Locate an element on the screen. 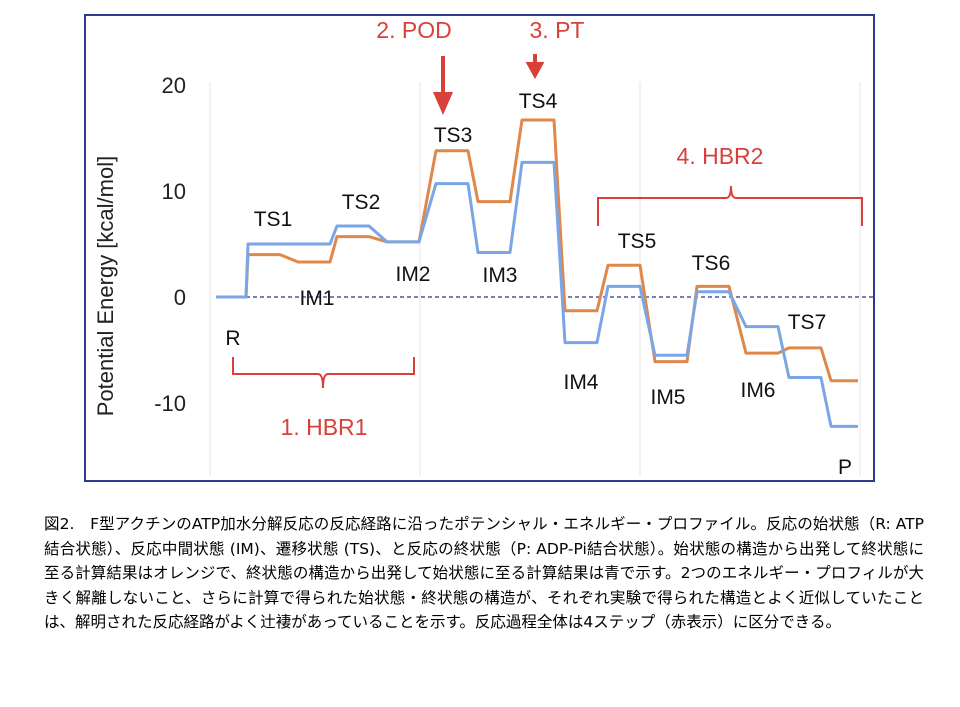 The image size is (960, 707). y-tick-label: 20 is located at coordinates (174, 85).